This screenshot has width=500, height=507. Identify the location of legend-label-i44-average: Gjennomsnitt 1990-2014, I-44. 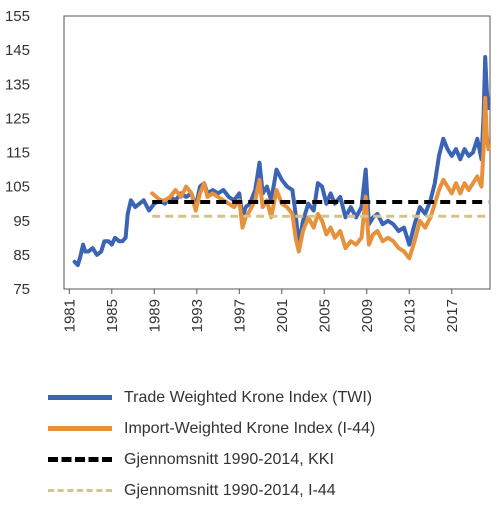
(230, 490).